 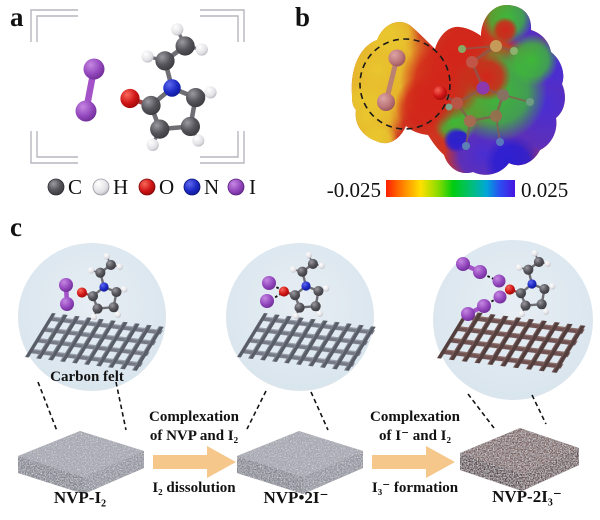 What do you see at coordinates (302, 17) in the screenshot?
I see `panel-b-label: b` at bounding box center [302, 17].